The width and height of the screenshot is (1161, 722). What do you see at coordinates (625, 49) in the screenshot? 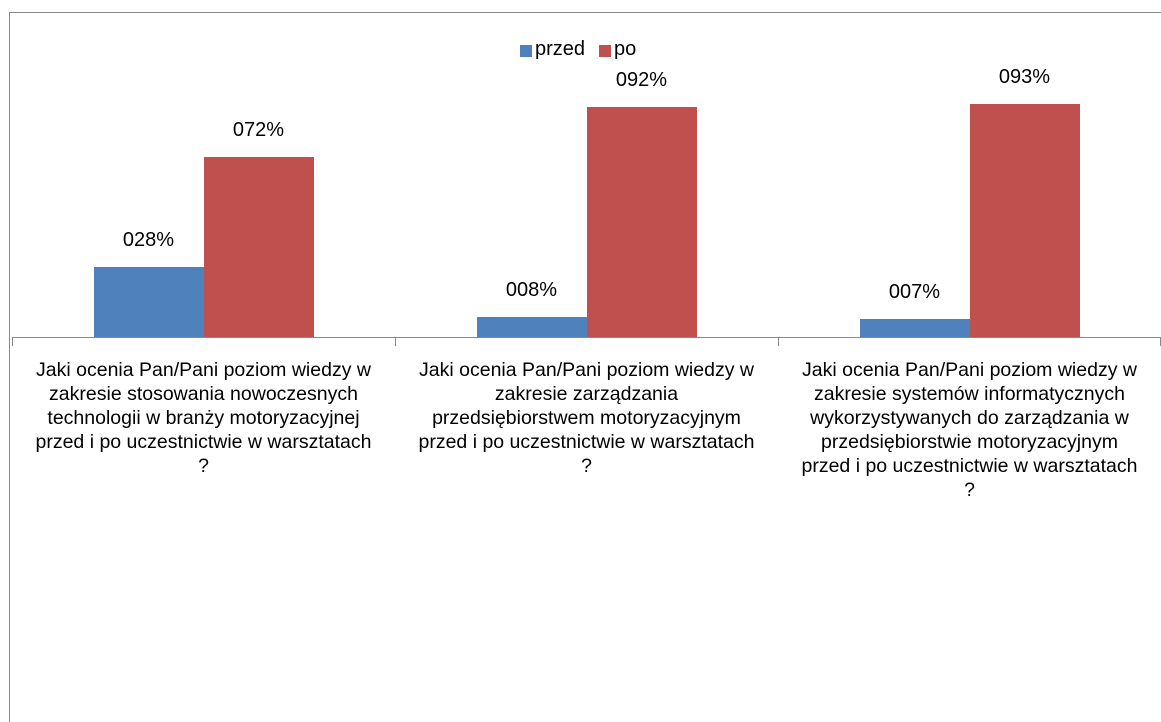
I see `legend-label: po` at bounding box center [625, 49].